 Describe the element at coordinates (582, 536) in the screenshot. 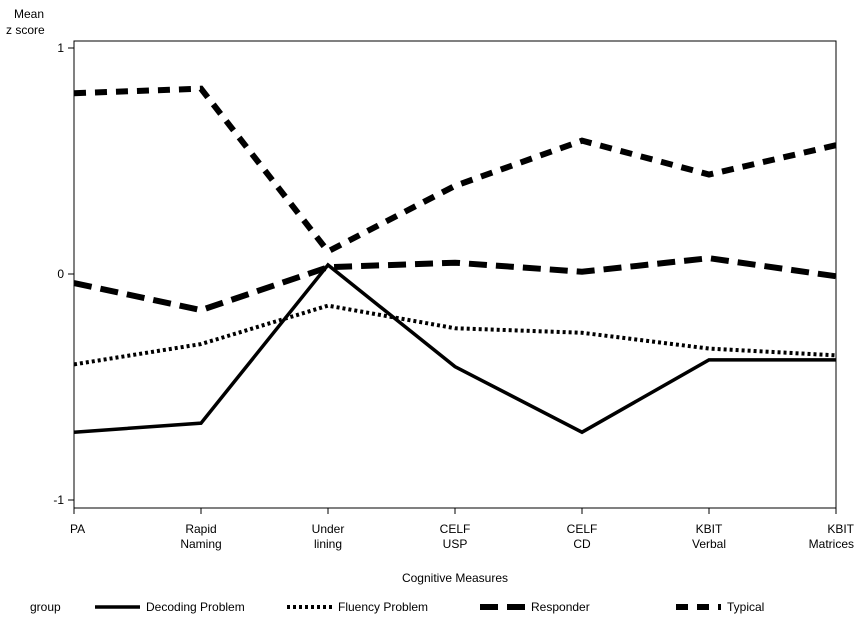

I see `x-tick-label: CELF CD` at that location.